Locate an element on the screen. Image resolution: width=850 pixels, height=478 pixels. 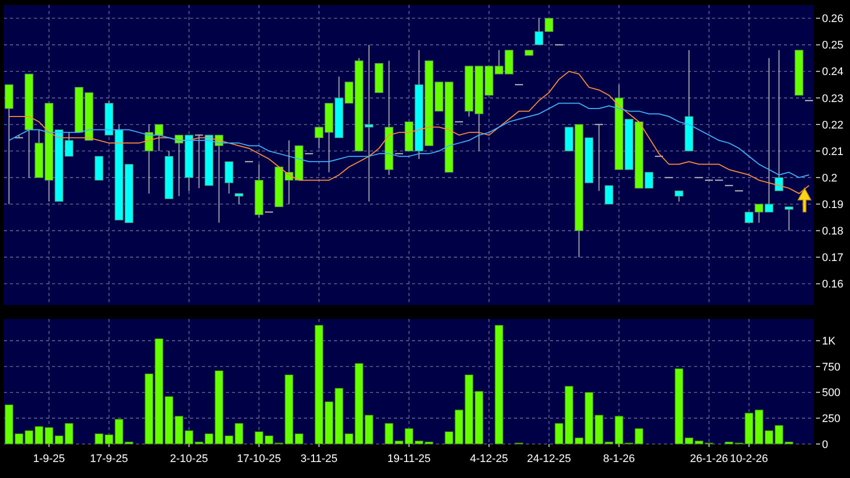
y-tick-label: 0.16 is located at coordinates (833, 284).